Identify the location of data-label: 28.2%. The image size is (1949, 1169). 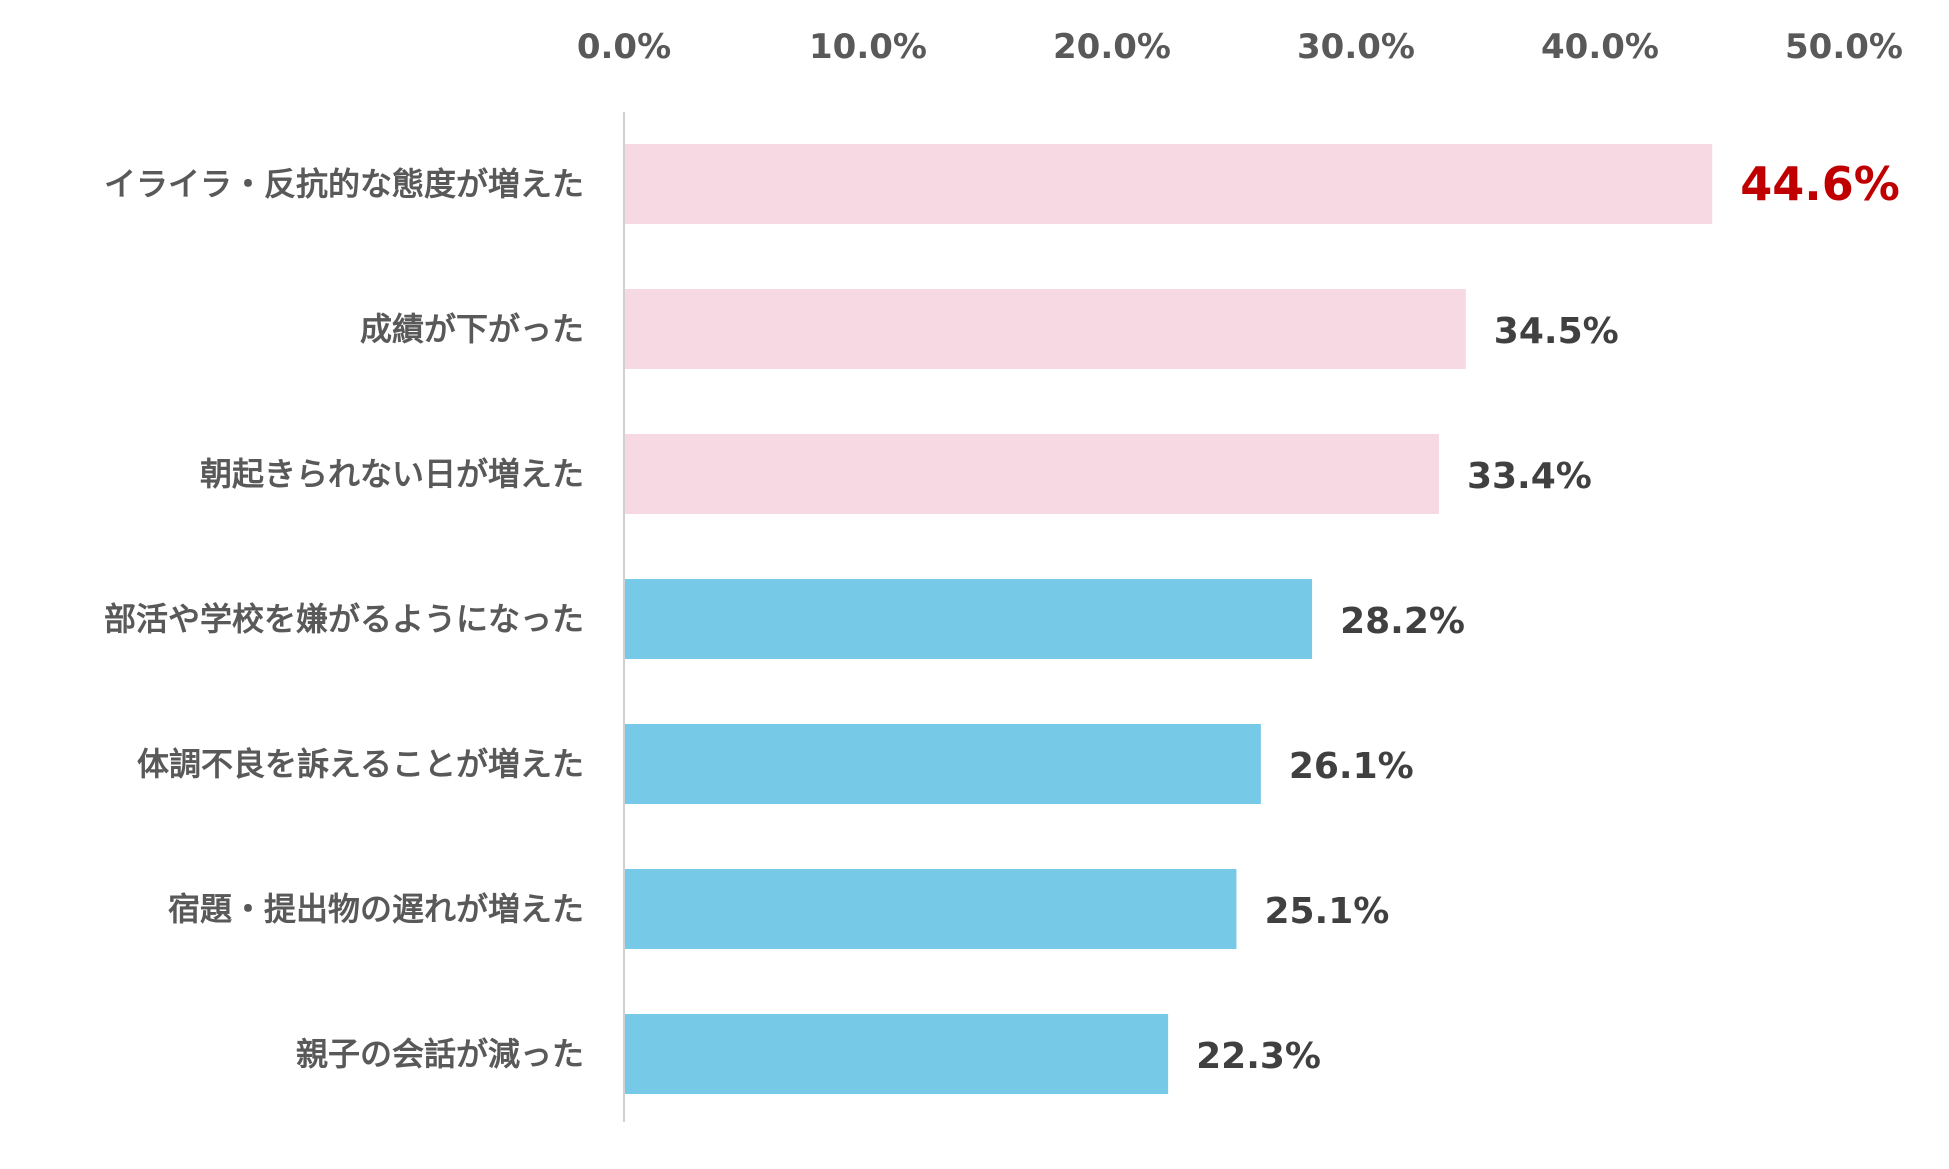
(1402, 621).